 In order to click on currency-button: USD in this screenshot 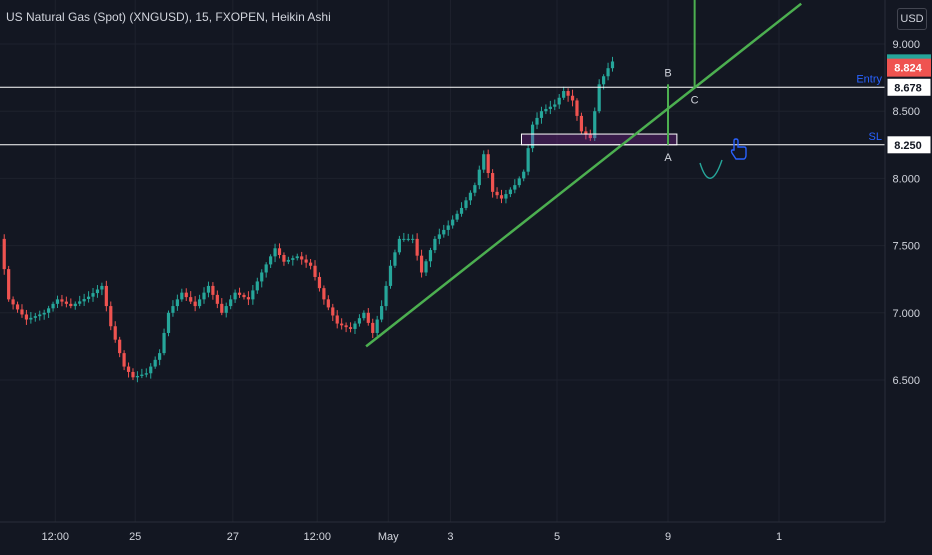, I will do `click(912, 19)`.